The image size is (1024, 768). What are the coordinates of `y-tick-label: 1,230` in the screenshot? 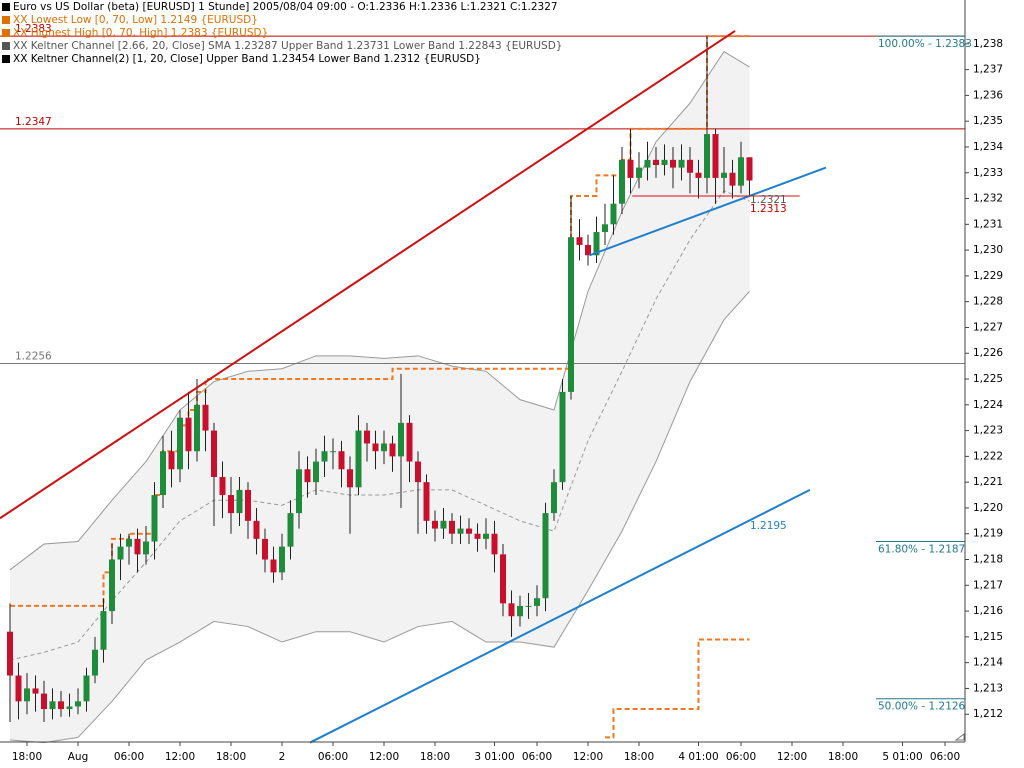 It's located at (988, 250).